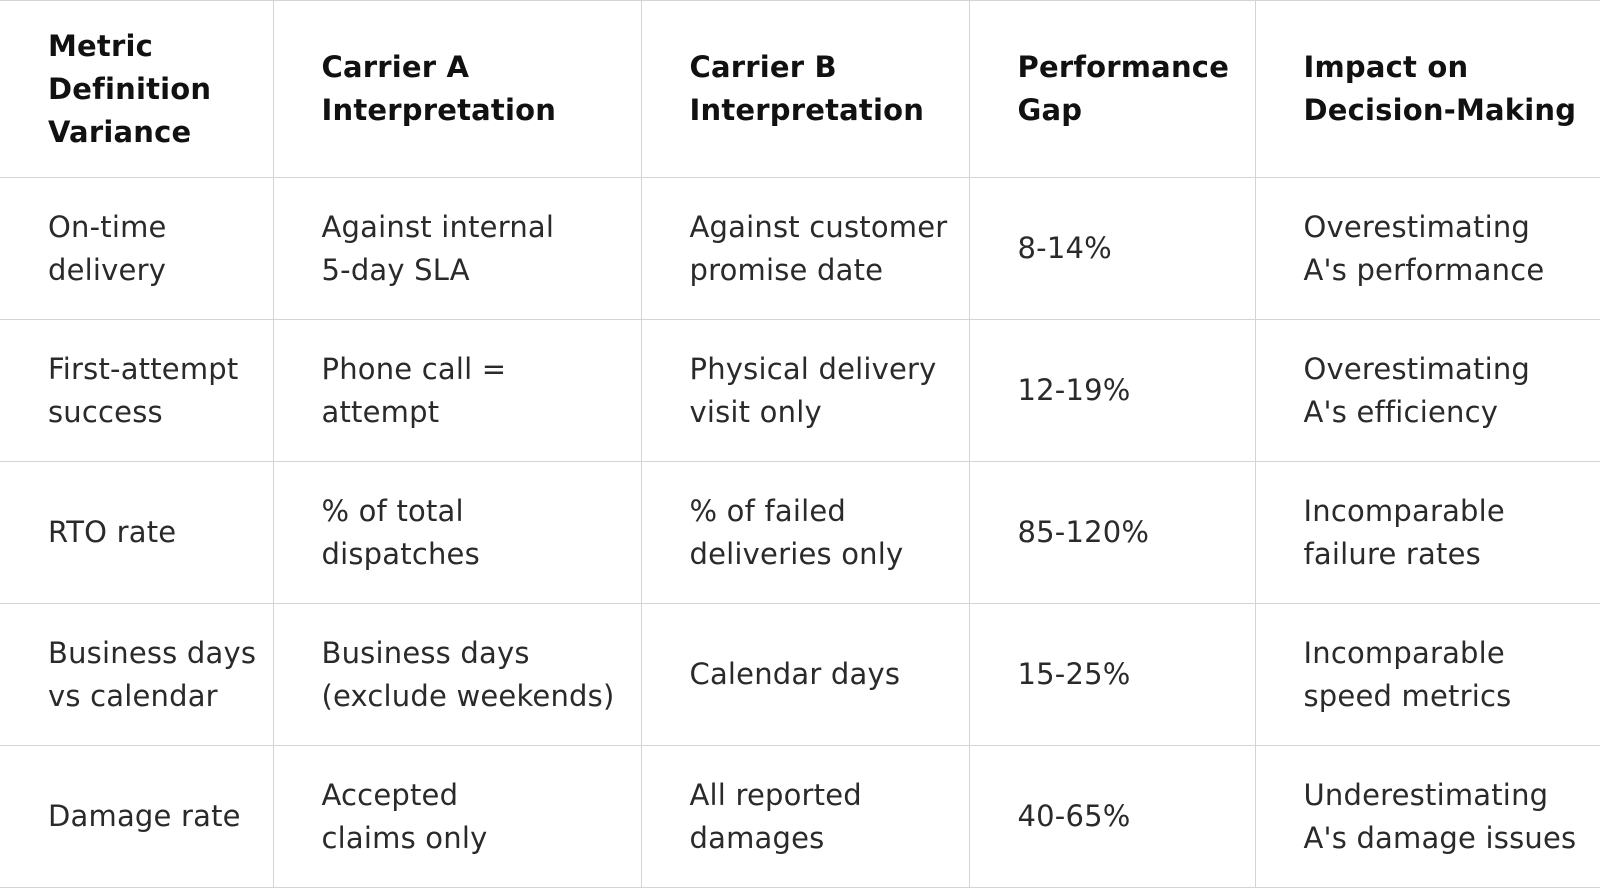 The width and height of the screenshot is (1600, 888). What do you see at coordinates (457, 816) in the screenshot?
I see `table-cell: Accepted claims only` at bounding box center [457, 816].